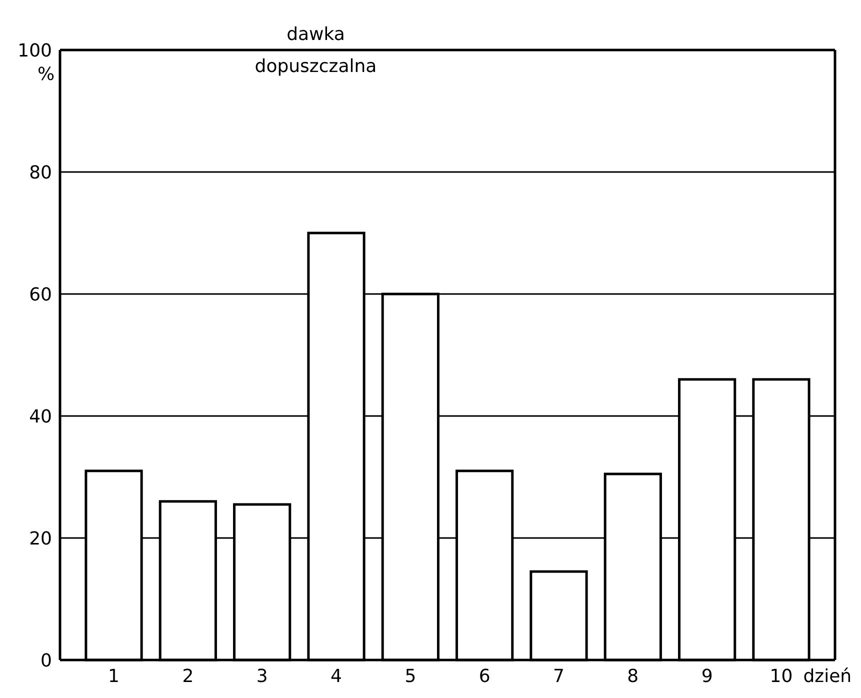  Describe the element at coordinates (35, 51) in the screenshot. I see `y-tick-label: 100` at that location.